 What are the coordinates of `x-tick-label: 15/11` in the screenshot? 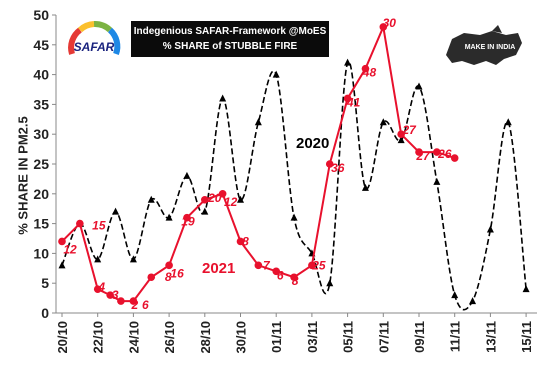 It's located at (526, 337).